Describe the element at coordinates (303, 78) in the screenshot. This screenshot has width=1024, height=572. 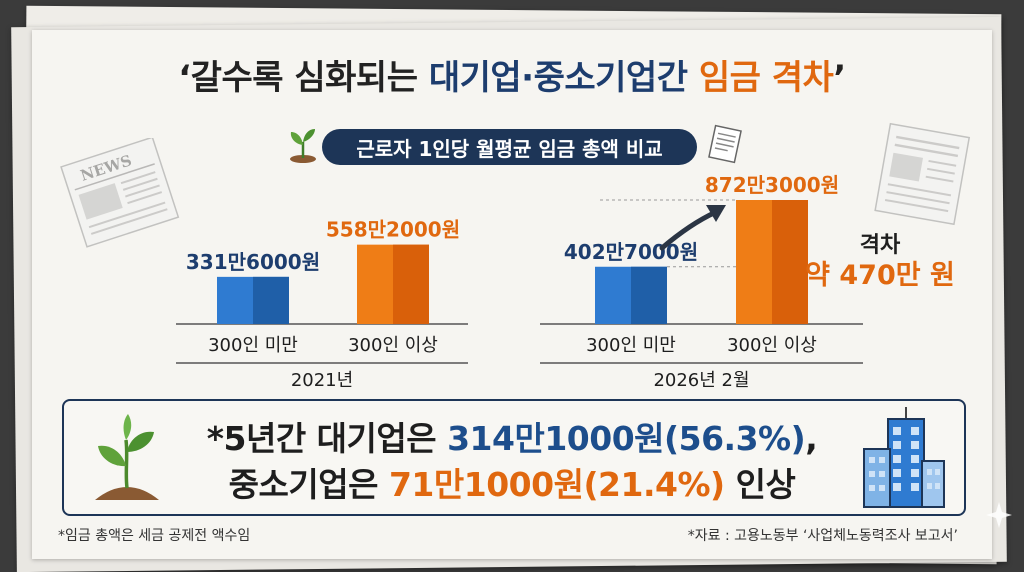
I see `headline-text: ‘갈수록 심화되는` at that location.